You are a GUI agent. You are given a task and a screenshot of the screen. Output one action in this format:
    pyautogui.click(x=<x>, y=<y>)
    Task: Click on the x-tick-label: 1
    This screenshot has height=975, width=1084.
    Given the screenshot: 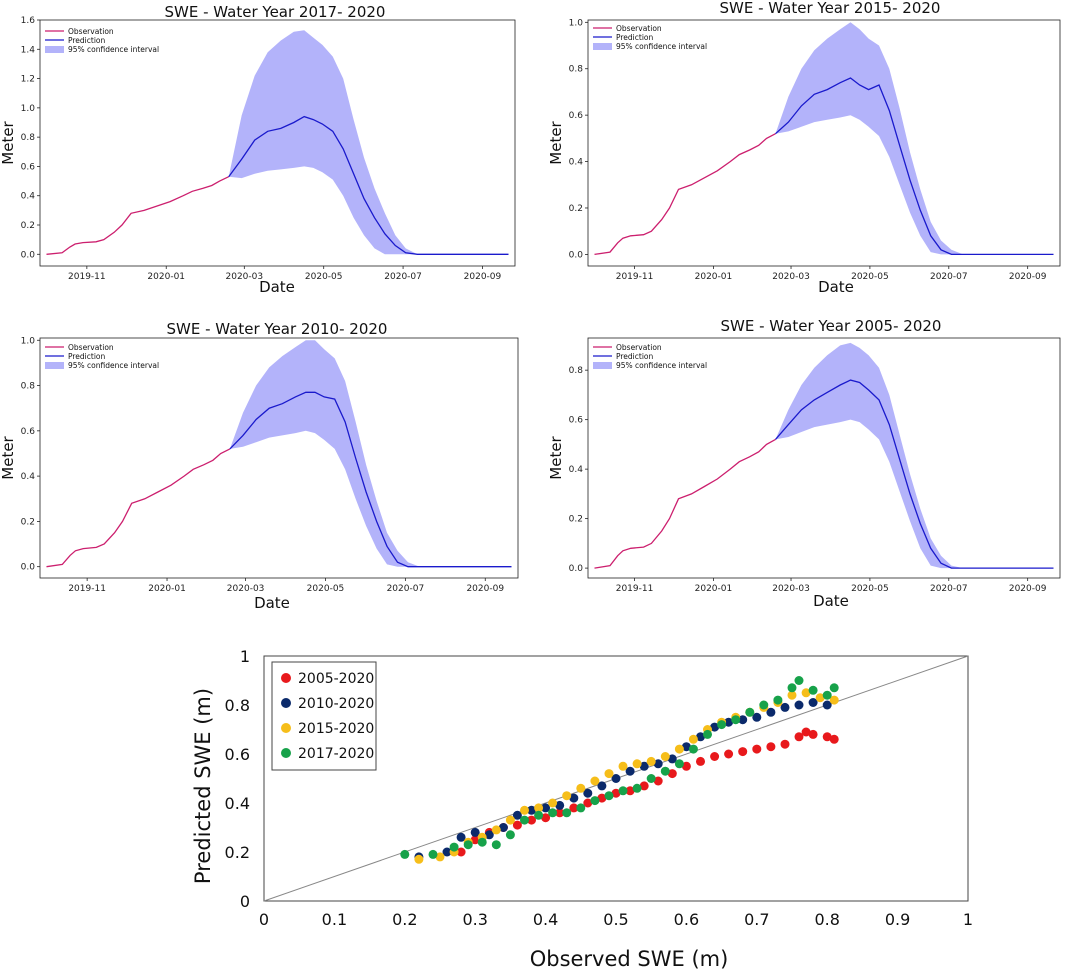 What is the action you would take?
    pyautogui.click(x=968, y=919)
    